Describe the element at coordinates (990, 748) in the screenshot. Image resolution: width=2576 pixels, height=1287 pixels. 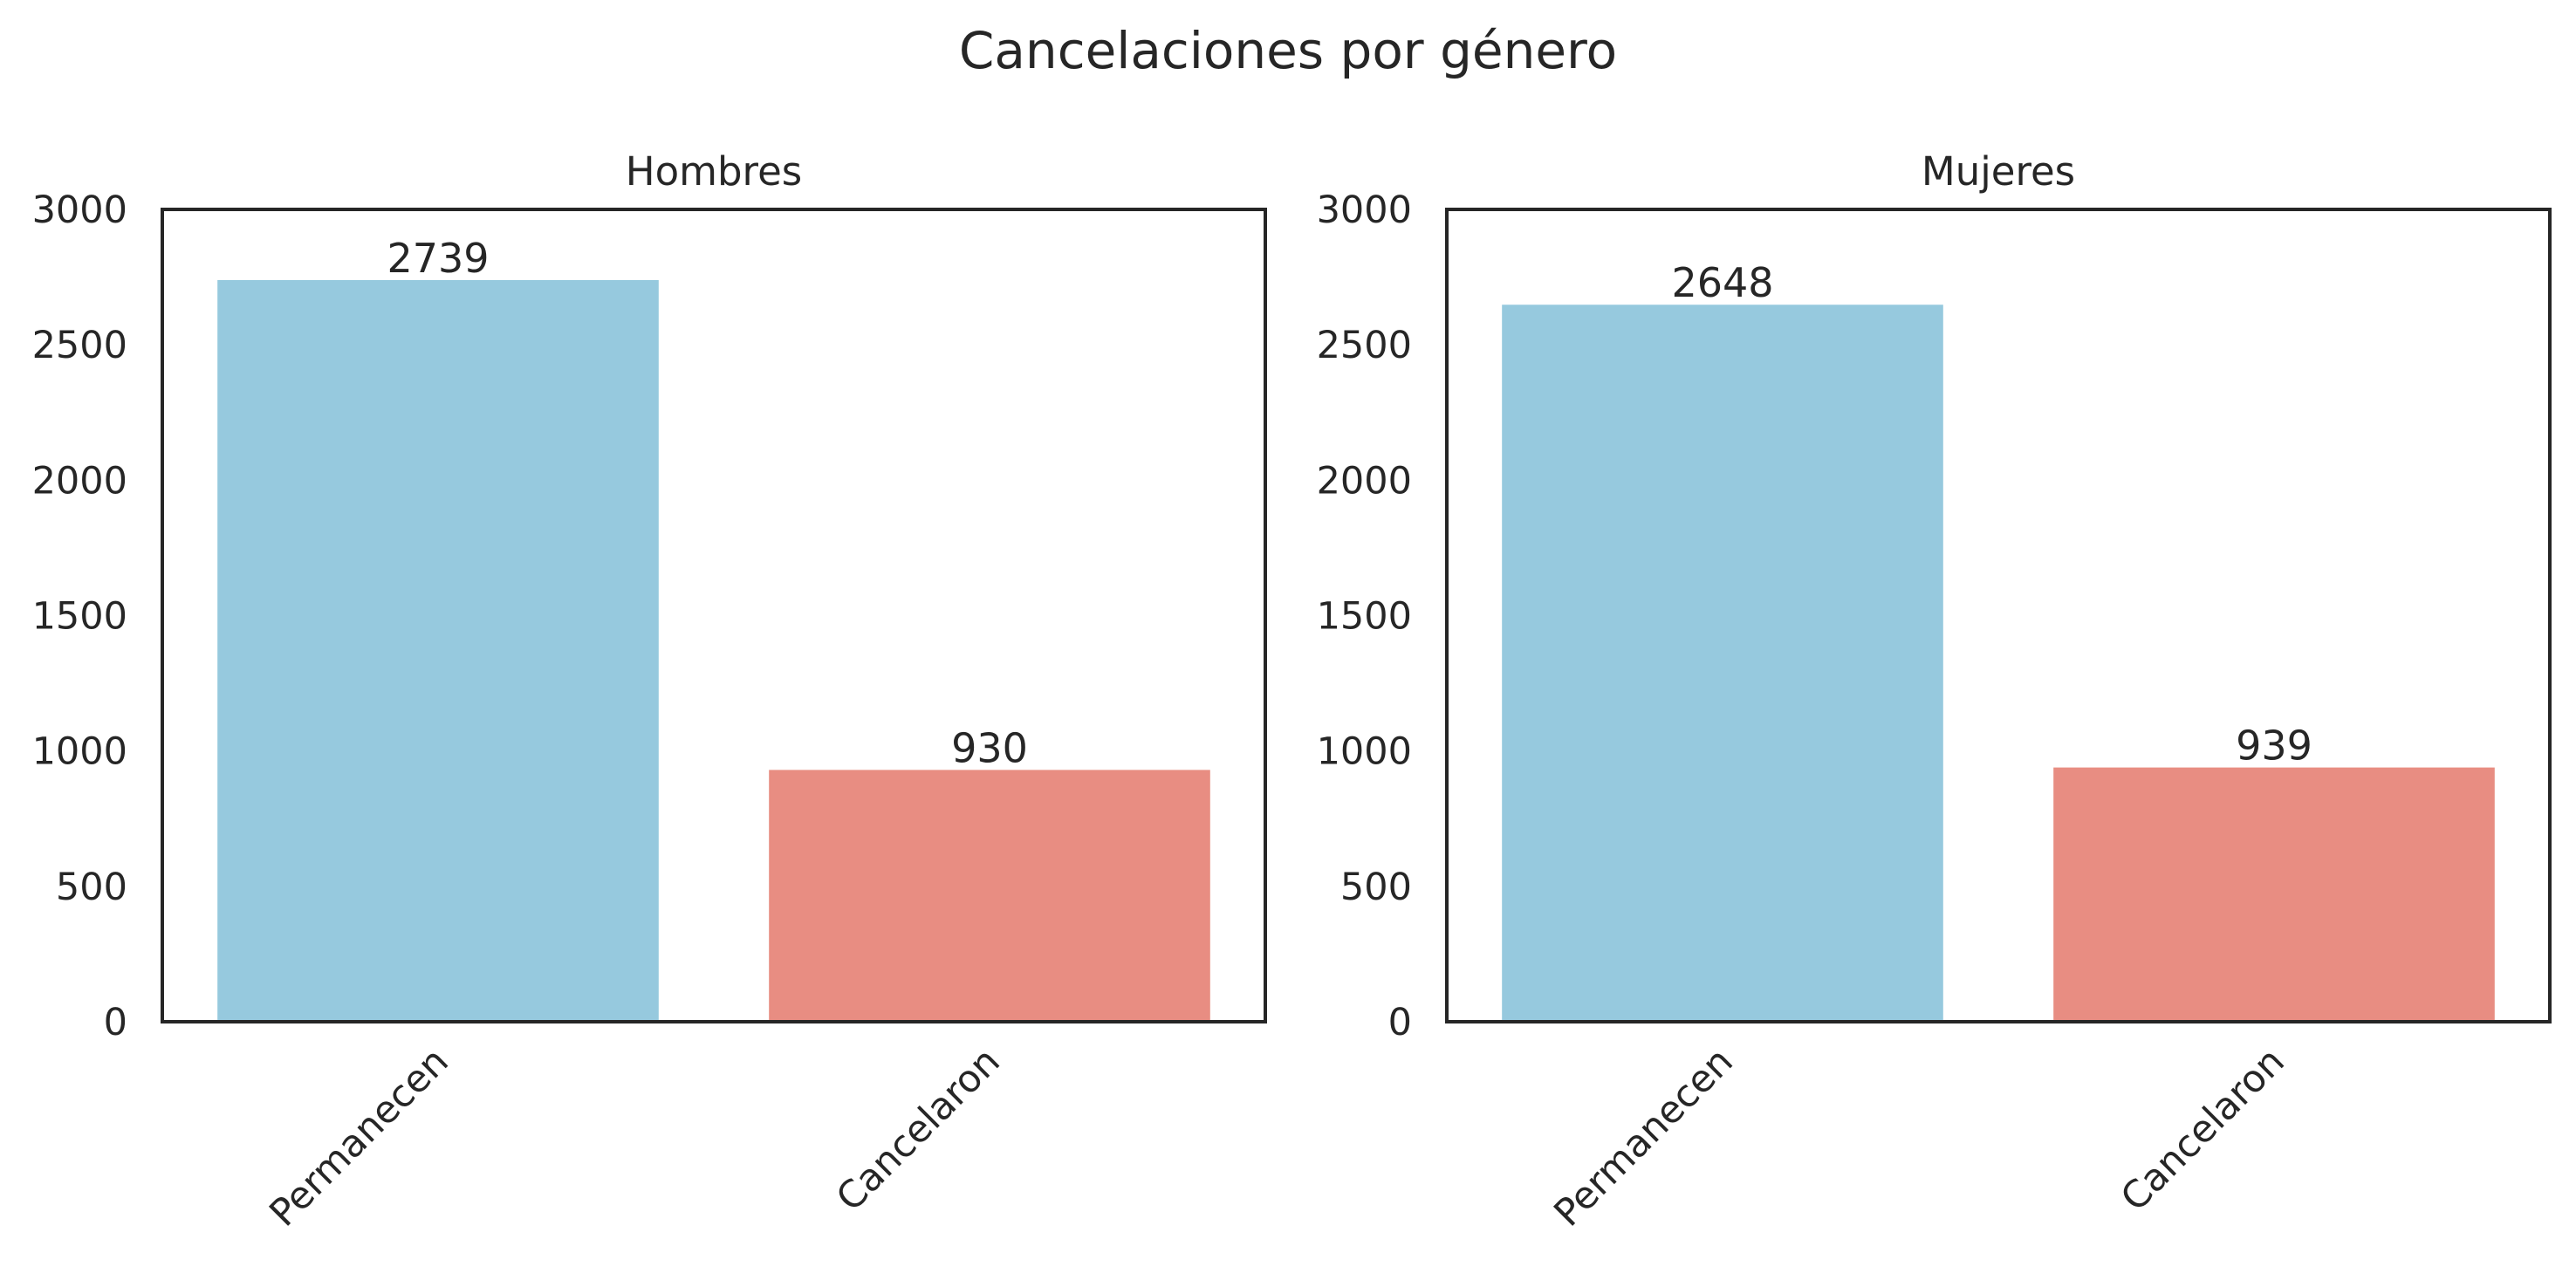
I see `data-label: 930` at that location.